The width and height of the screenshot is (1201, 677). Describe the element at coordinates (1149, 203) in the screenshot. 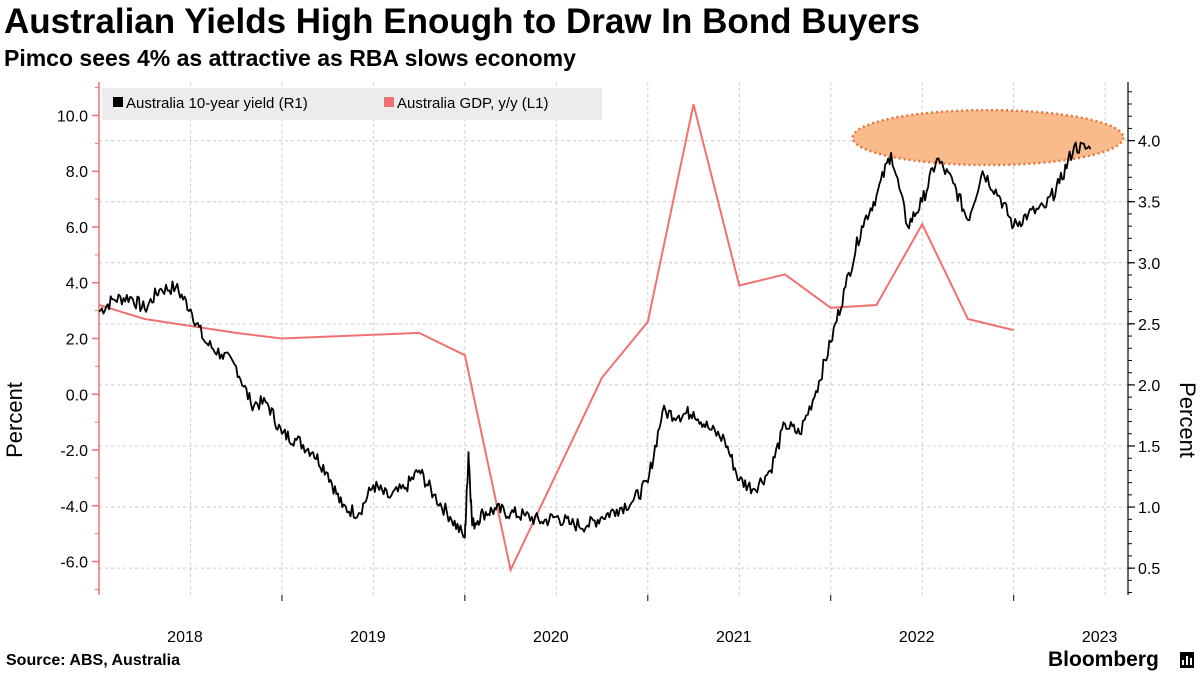

I see `right-tick-label: 3.5` at that location.